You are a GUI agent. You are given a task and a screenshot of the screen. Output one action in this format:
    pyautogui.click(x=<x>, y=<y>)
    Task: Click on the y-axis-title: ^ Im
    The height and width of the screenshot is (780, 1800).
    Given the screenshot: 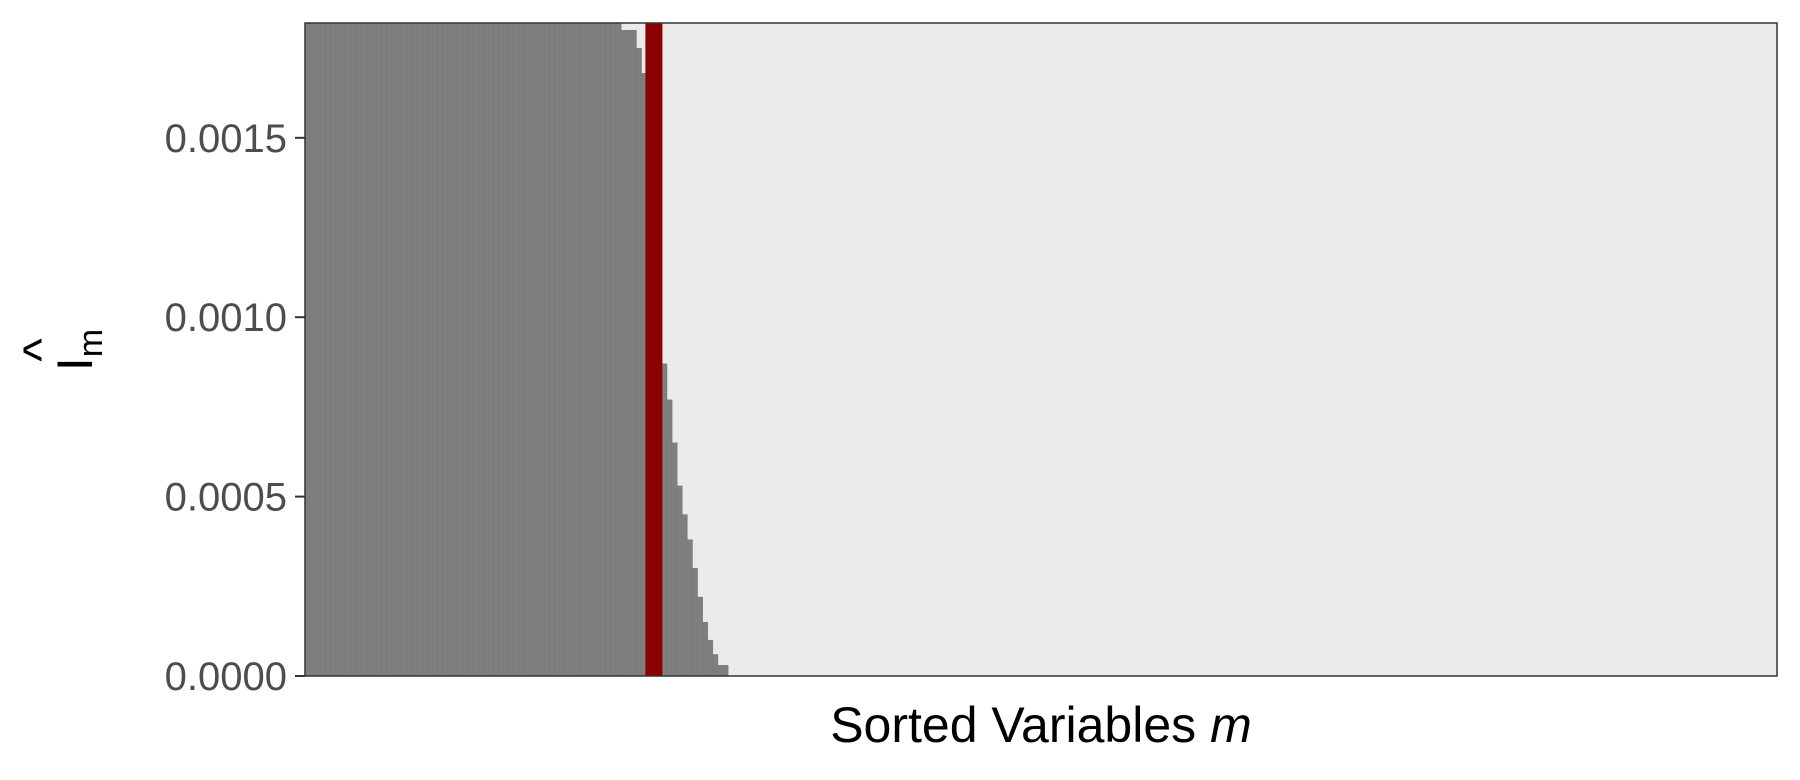 What is the action you would take?
    pyautogui.click(x=61, y=350)
    